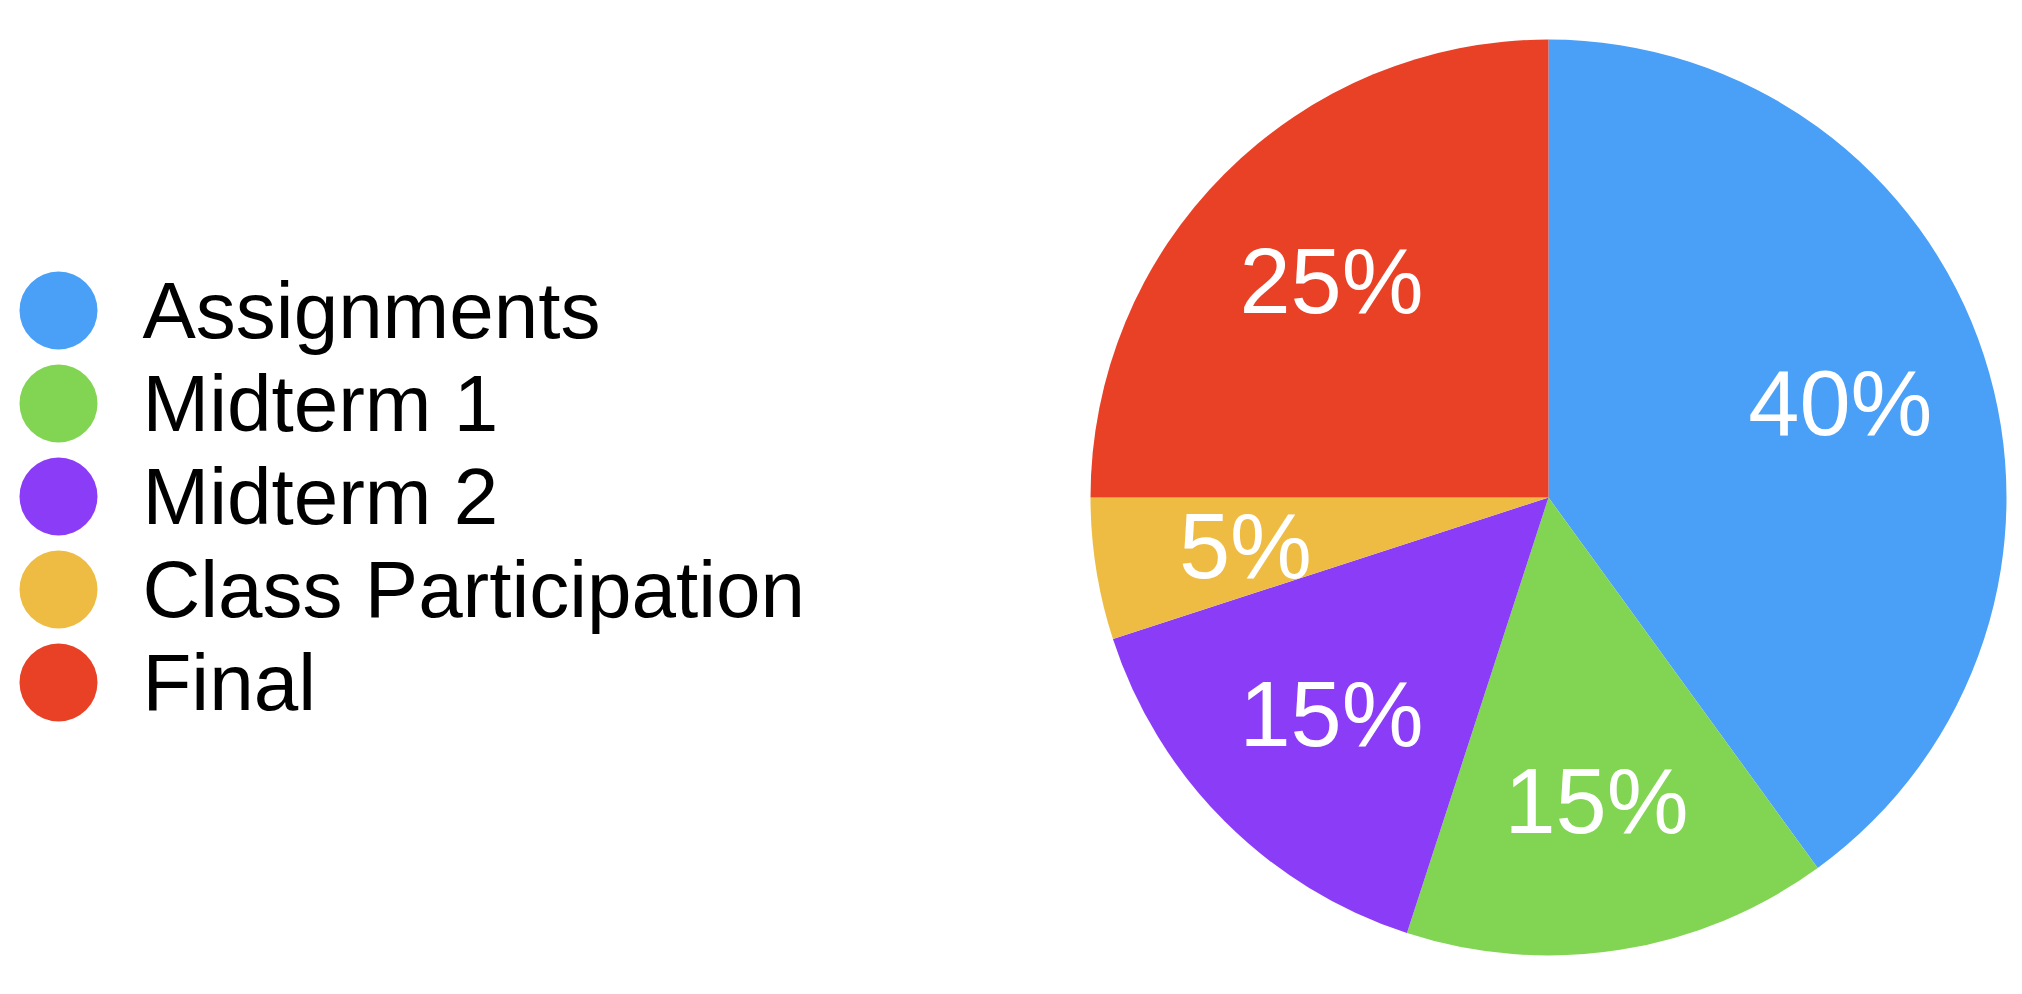  Describe the element at coordinates (320, 496) in the screenshot. I see `legend-label: Midterm 2` at that location.